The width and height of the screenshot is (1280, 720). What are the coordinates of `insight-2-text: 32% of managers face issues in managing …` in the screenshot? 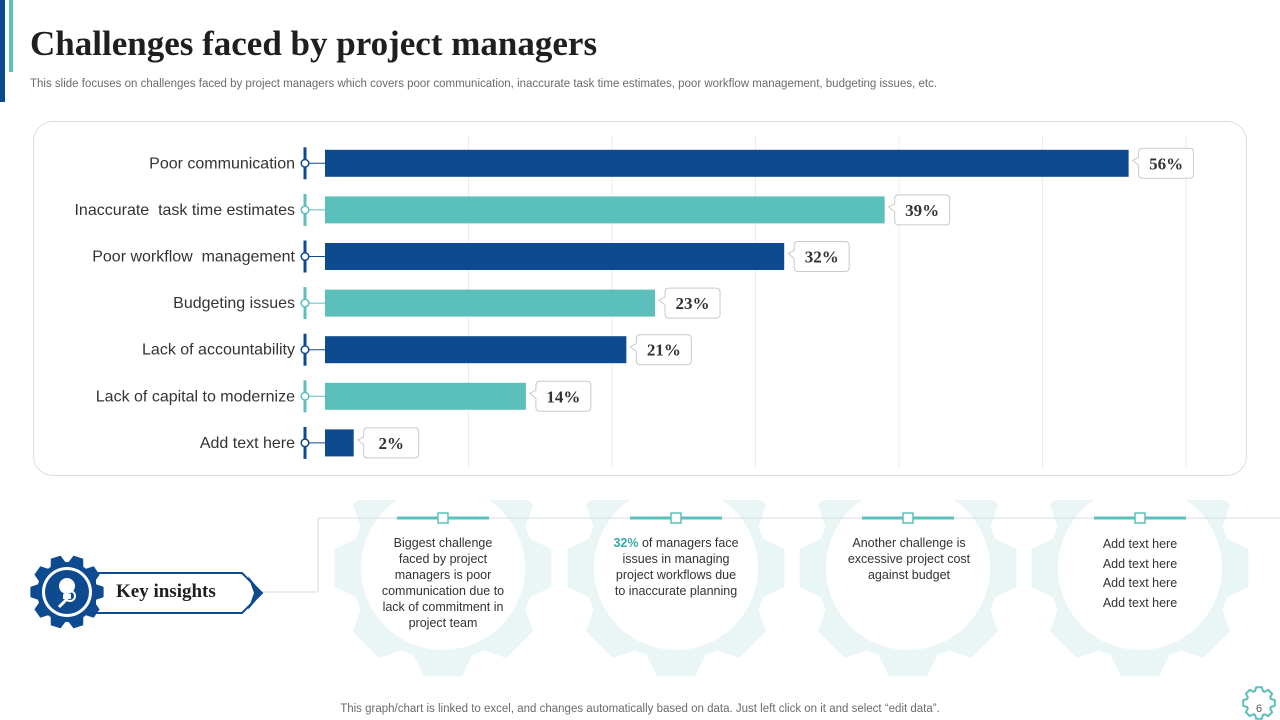 It's located at (676, 567).